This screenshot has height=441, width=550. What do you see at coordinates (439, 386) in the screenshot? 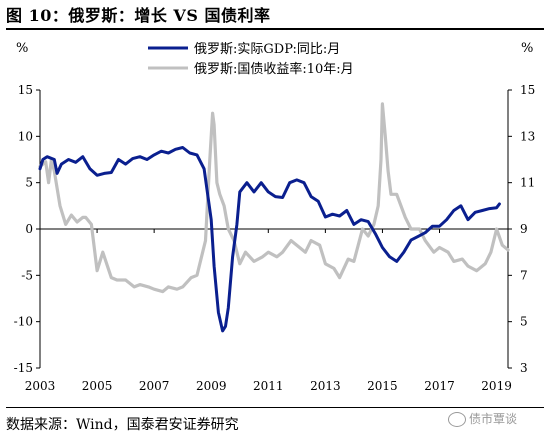
I see `x-tick-label: 2017` at bounding box center [439, 386].